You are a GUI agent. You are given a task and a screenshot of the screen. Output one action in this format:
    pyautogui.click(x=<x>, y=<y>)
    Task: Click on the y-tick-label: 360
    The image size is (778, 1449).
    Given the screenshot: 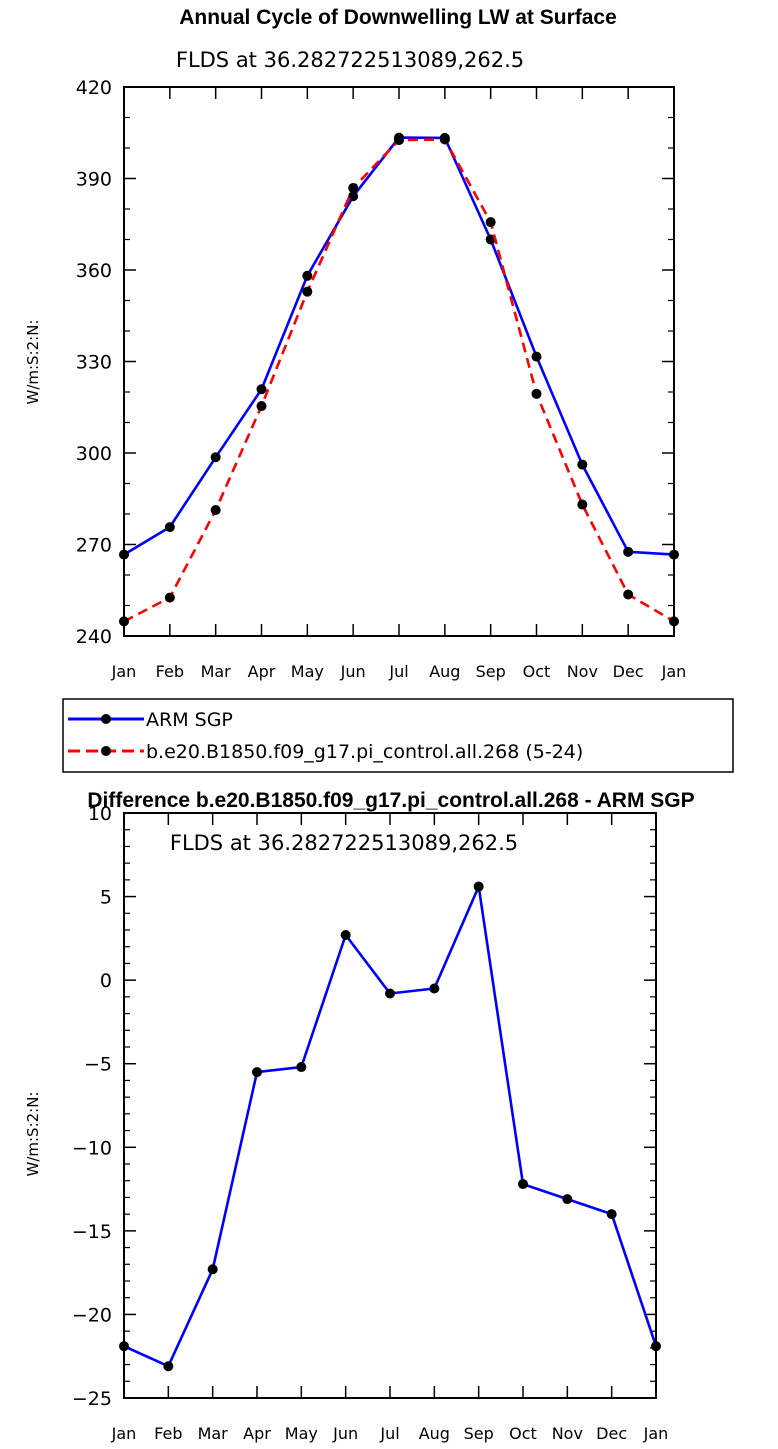 What is the action you would take?
    pyautogui.click(x=94, y=271)
    